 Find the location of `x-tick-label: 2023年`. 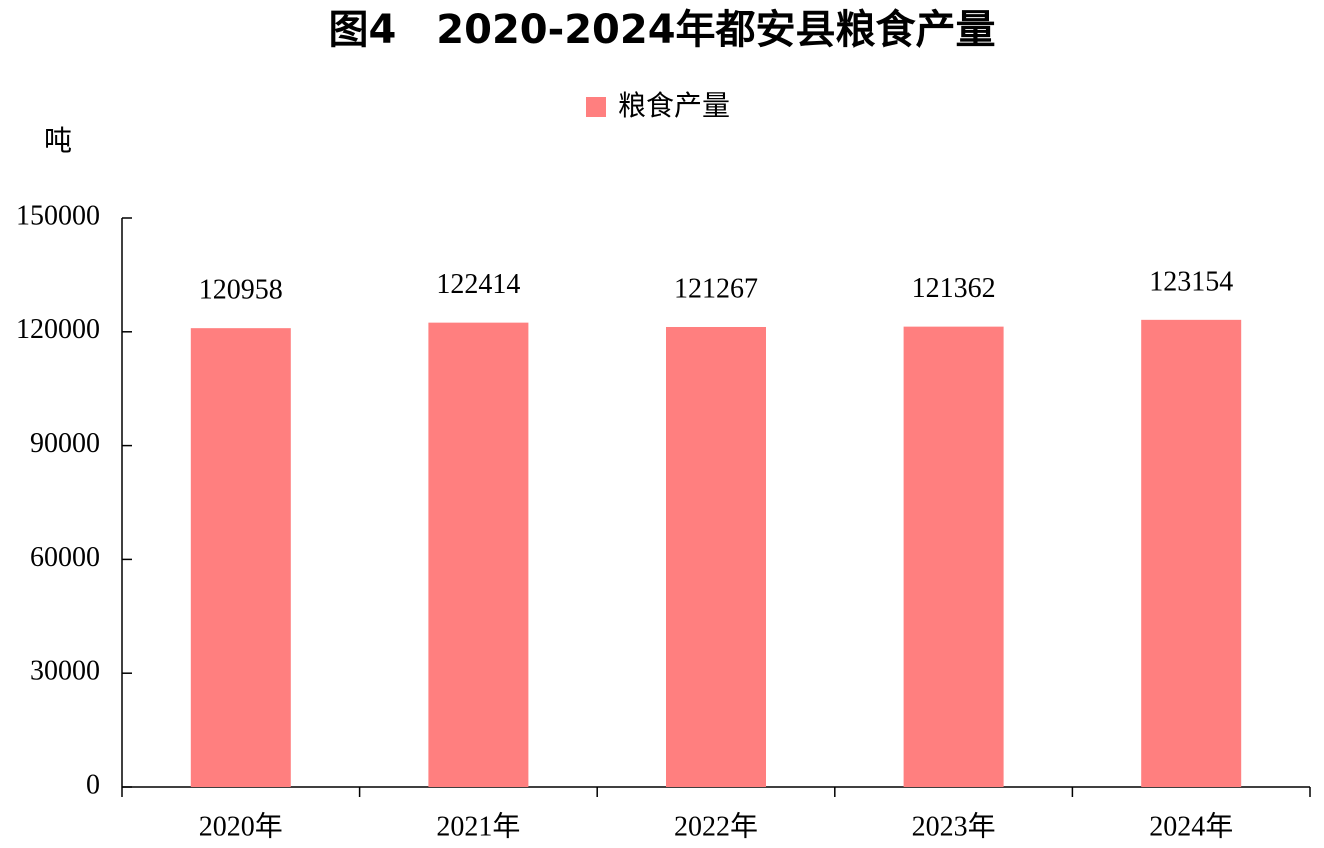

x-tick-label: 2023年 is located at coordinates (954, 826).